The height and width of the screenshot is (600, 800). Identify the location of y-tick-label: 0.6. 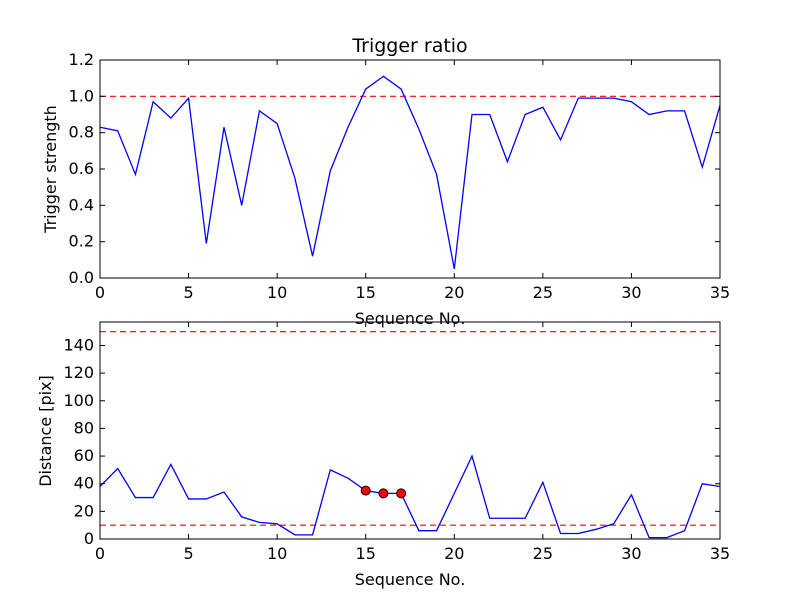
(81, 168).